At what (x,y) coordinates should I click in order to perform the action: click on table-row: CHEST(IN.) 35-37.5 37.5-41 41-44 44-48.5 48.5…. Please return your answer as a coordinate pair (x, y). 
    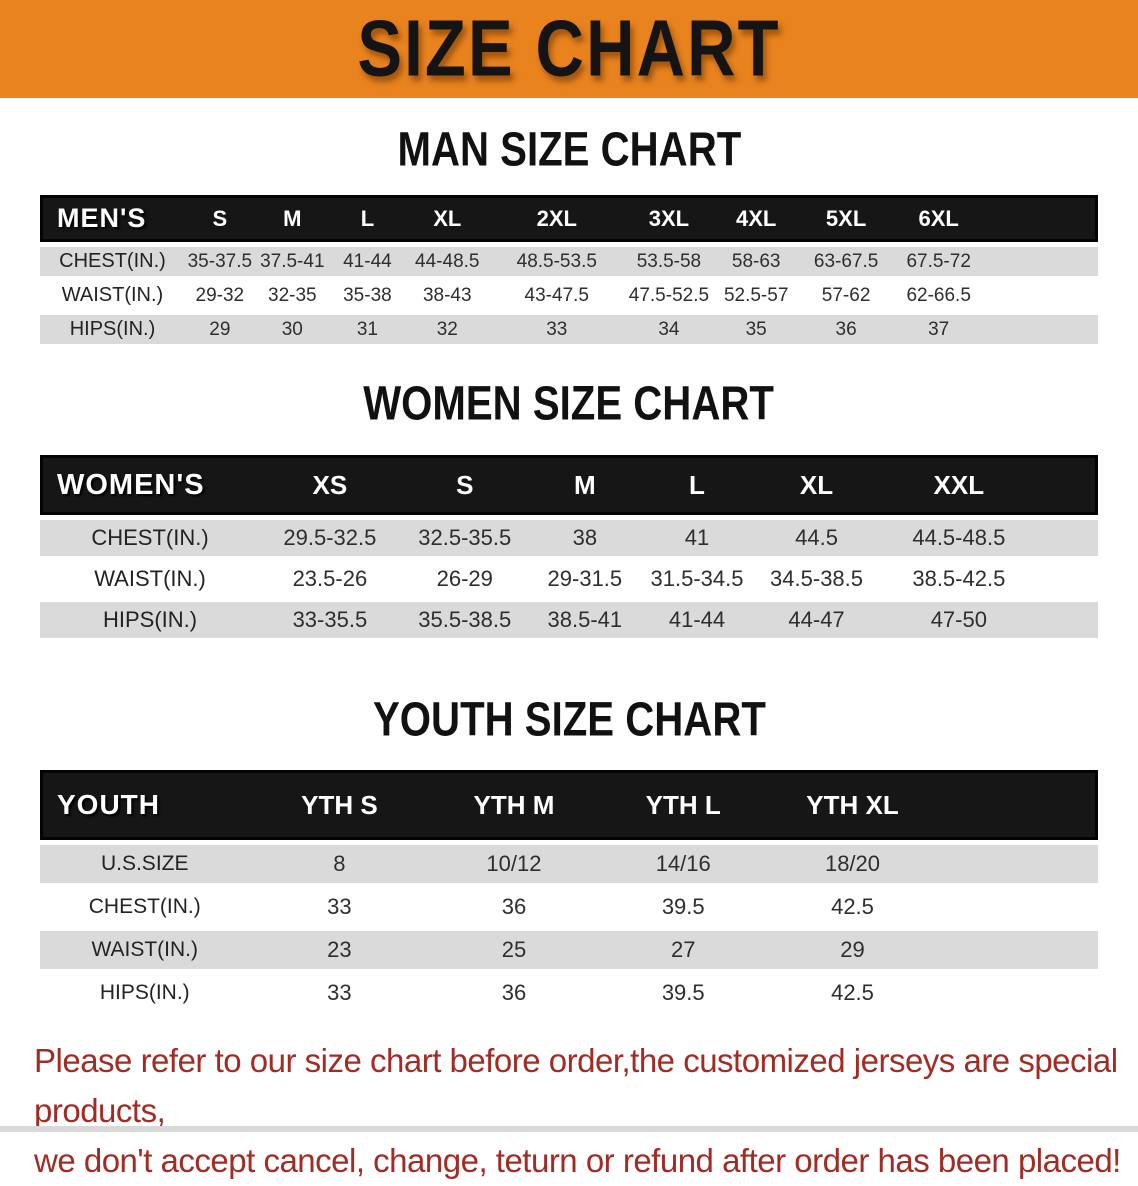
    Looking at the image, I should click on (569, 261).